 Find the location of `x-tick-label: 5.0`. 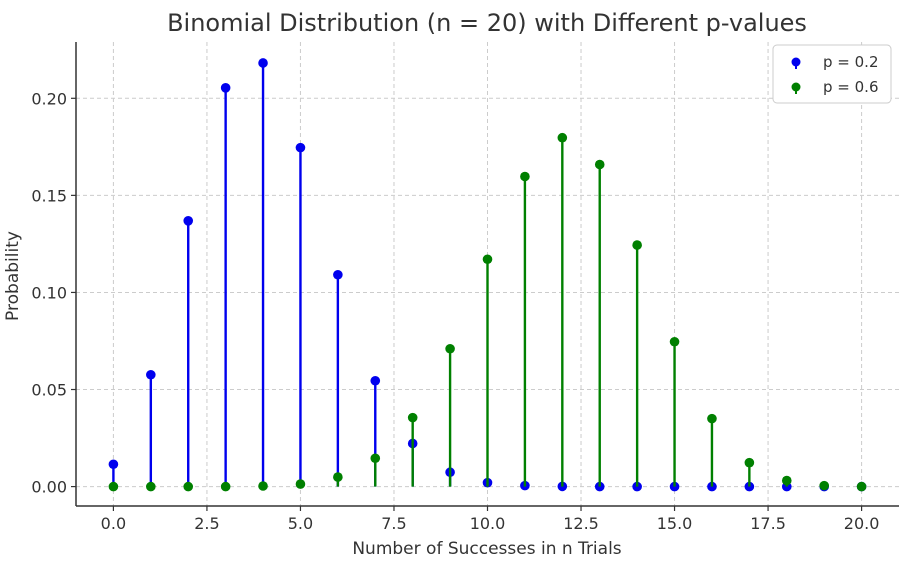

x-tick-label: 5.0 is located at coordinates (300, 523).